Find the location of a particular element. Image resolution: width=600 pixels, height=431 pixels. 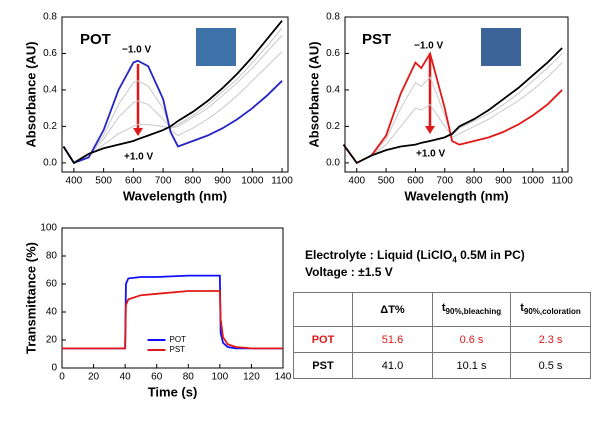

cell: 41.0 is located at coordinates (392, 365).